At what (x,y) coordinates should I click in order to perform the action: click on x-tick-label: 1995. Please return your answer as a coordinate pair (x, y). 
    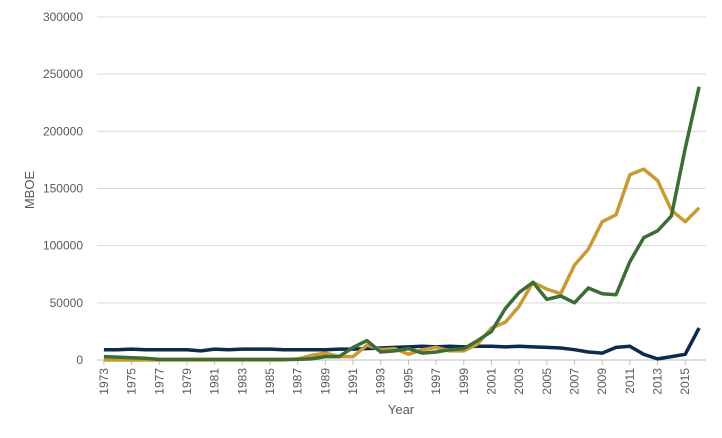
    Looking at the image, I should click on (408, 381).